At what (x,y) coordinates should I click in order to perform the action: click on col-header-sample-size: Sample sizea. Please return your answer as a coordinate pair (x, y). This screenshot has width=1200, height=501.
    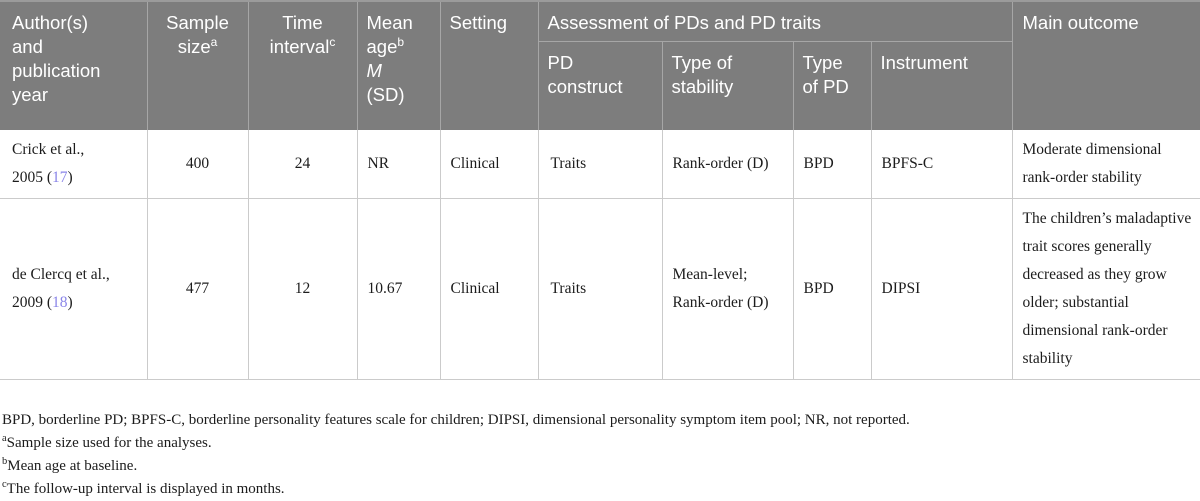
    Looking at the image, I should click on (198, 65).